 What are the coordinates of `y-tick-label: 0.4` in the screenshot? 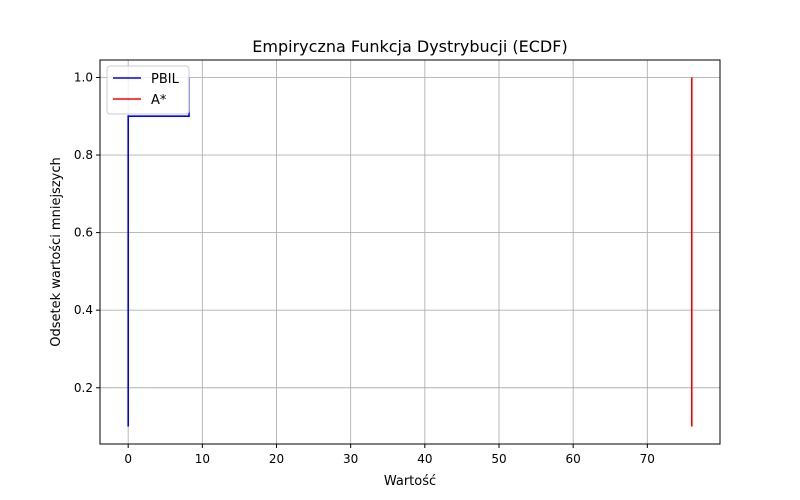 It's located at (83, 310).